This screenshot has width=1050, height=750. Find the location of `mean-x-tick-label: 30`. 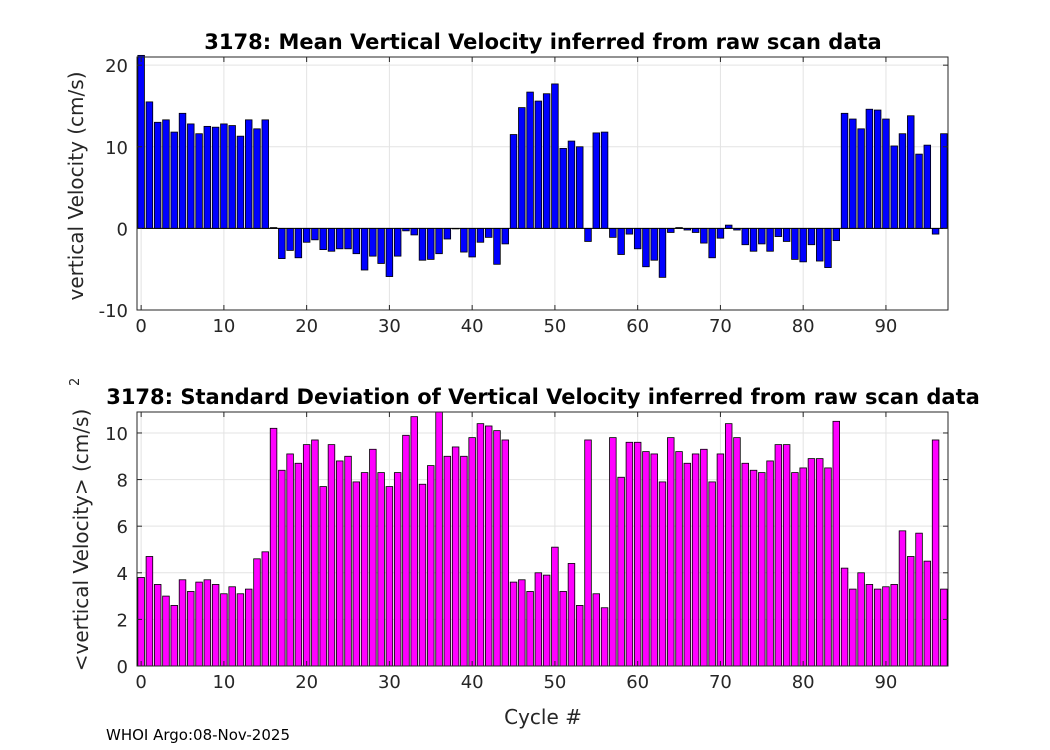

mean-x-tick-label: 30 is located at coordinates (389, 326).